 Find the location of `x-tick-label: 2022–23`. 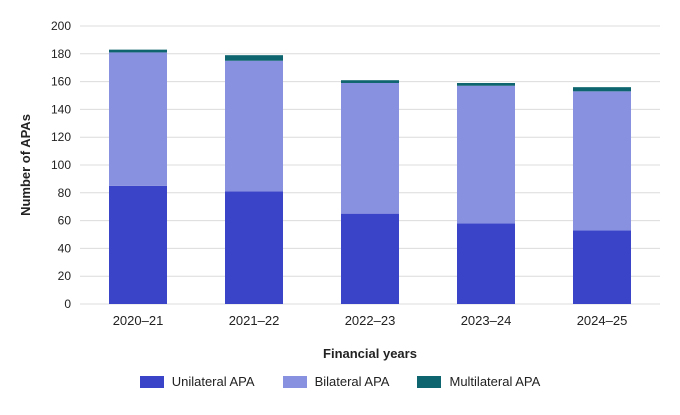

x-tick-label: 2022–23 is located at coordinates (370, 320).